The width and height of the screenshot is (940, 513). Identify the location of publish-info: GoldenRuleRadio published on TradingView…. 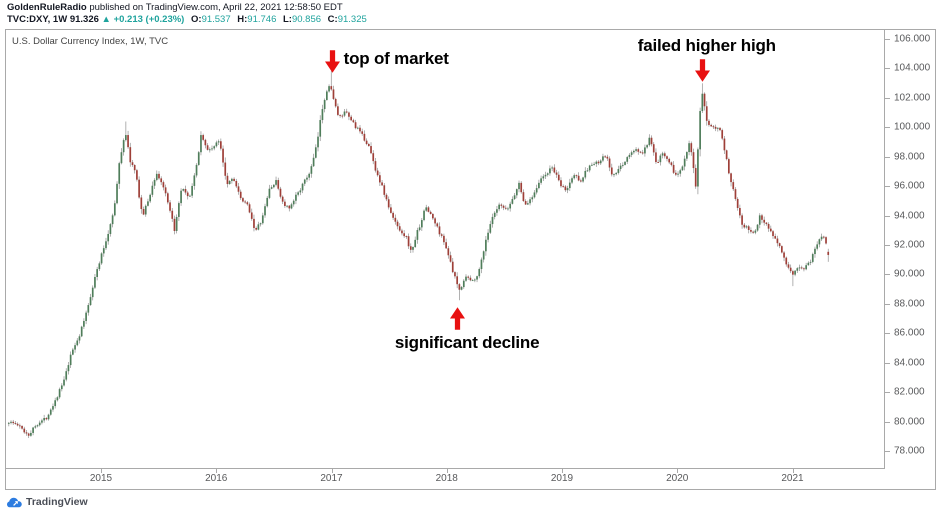
(175, 7).